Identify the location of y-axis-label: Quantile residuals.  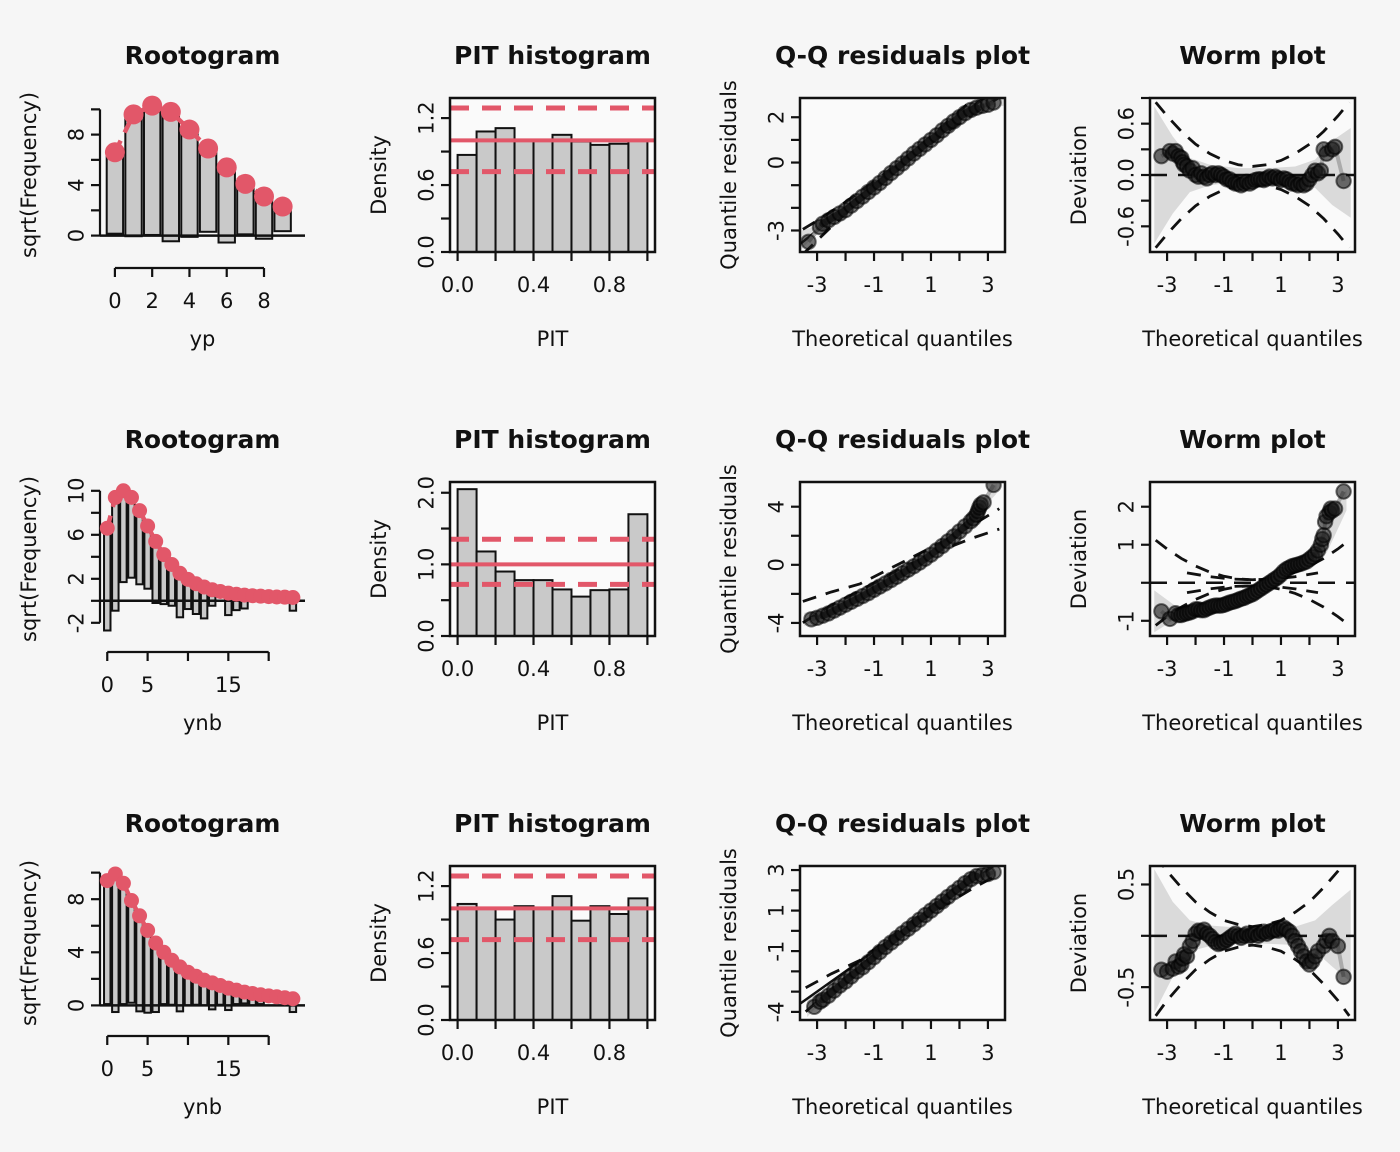
(729, 943).